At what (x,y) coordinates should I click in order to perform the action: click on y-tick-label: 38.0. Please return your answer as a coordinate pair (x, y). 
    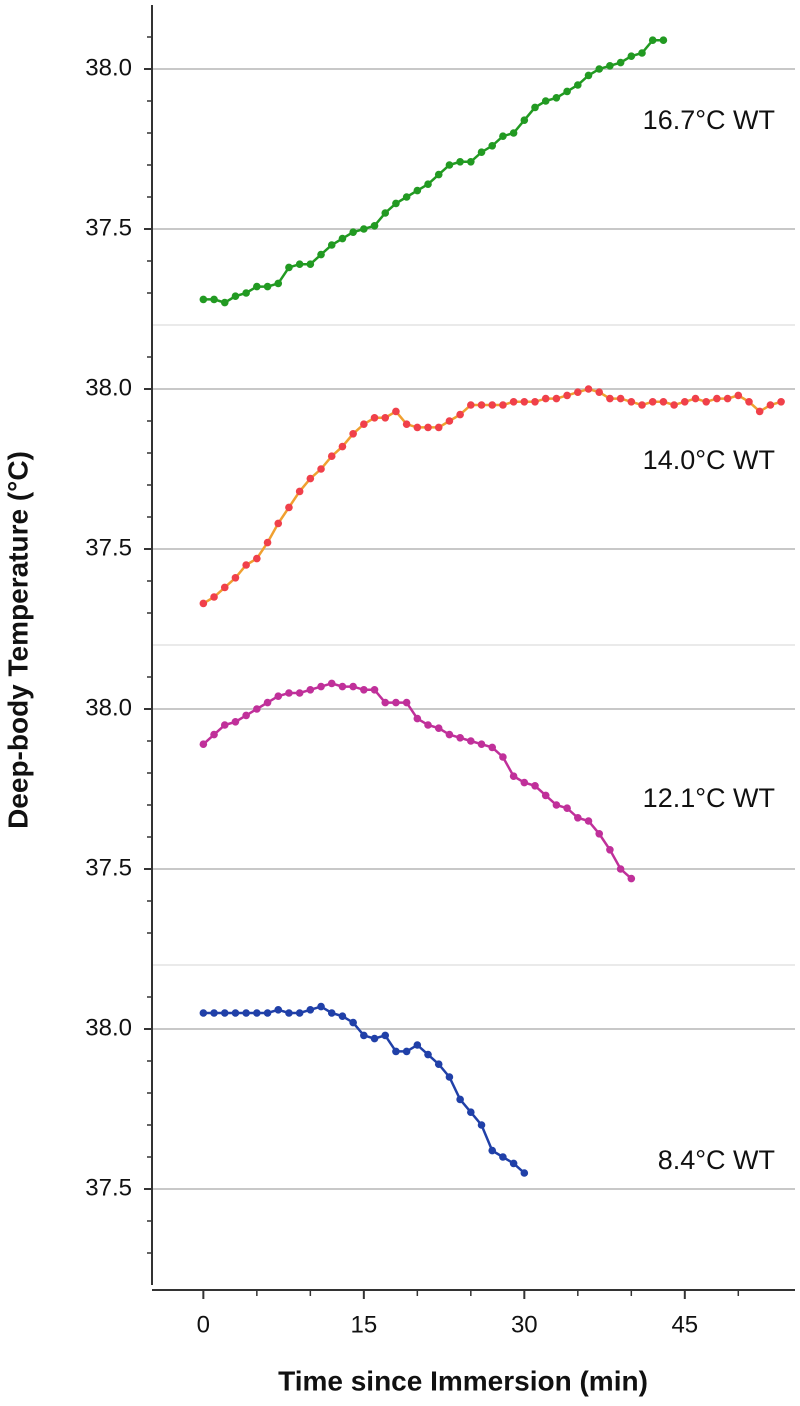
    Looking at the image, I should click on (108, 67).